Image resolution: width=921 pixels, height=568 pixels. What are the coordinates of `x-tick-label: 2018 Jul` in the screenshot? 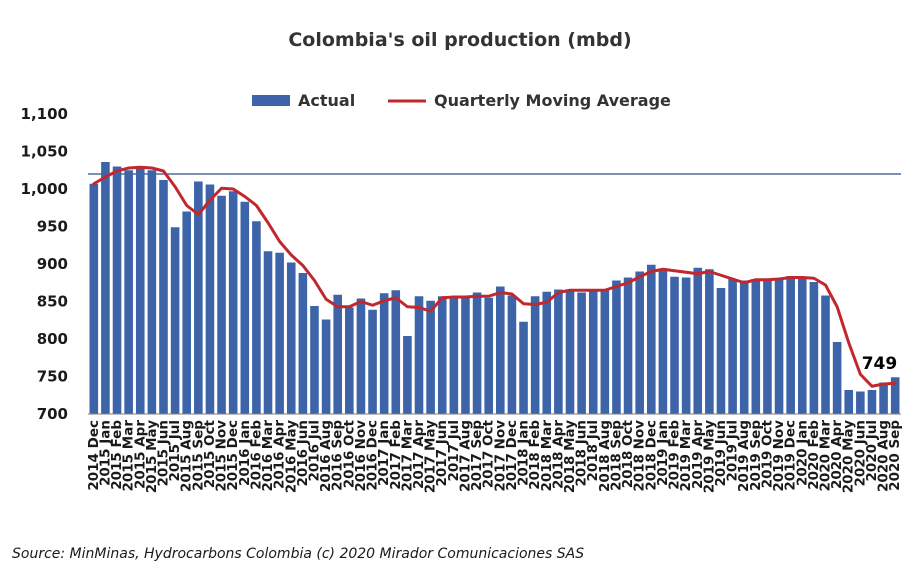 It's located at (593, 451).